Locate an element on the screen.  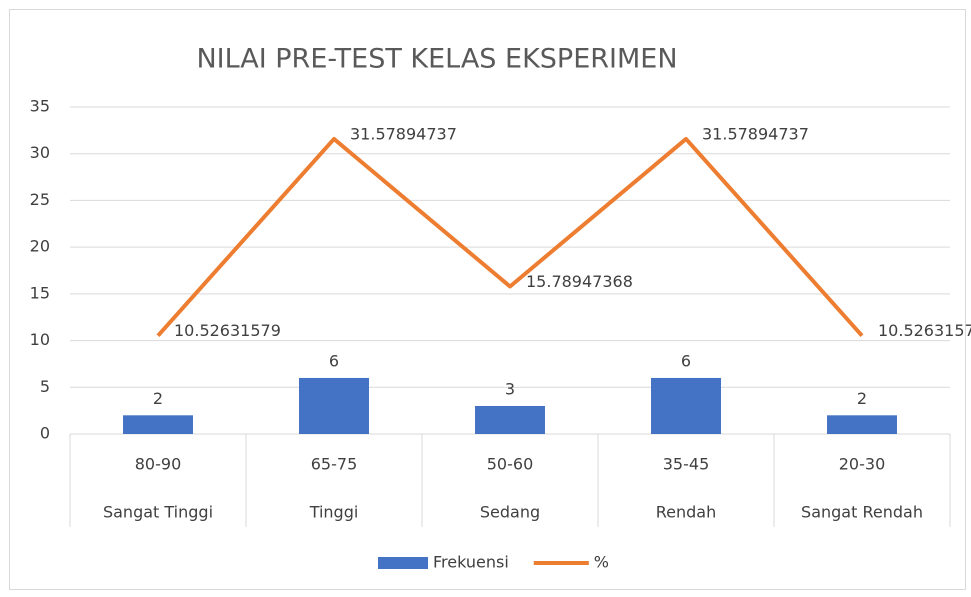
x-tick-label: 65-75 is located at coordinates (334, 464).